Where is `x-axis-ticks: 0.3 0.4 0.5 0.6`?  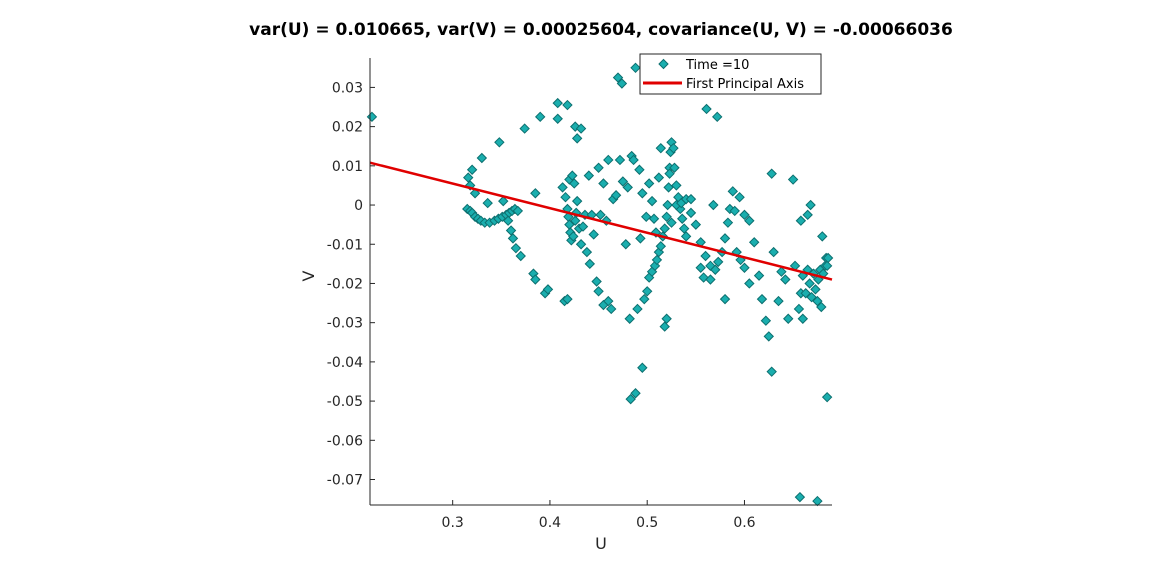 x-axis-ticks: 0.3 0.4 0.5 0.6 is located at coordinates (599, 515).